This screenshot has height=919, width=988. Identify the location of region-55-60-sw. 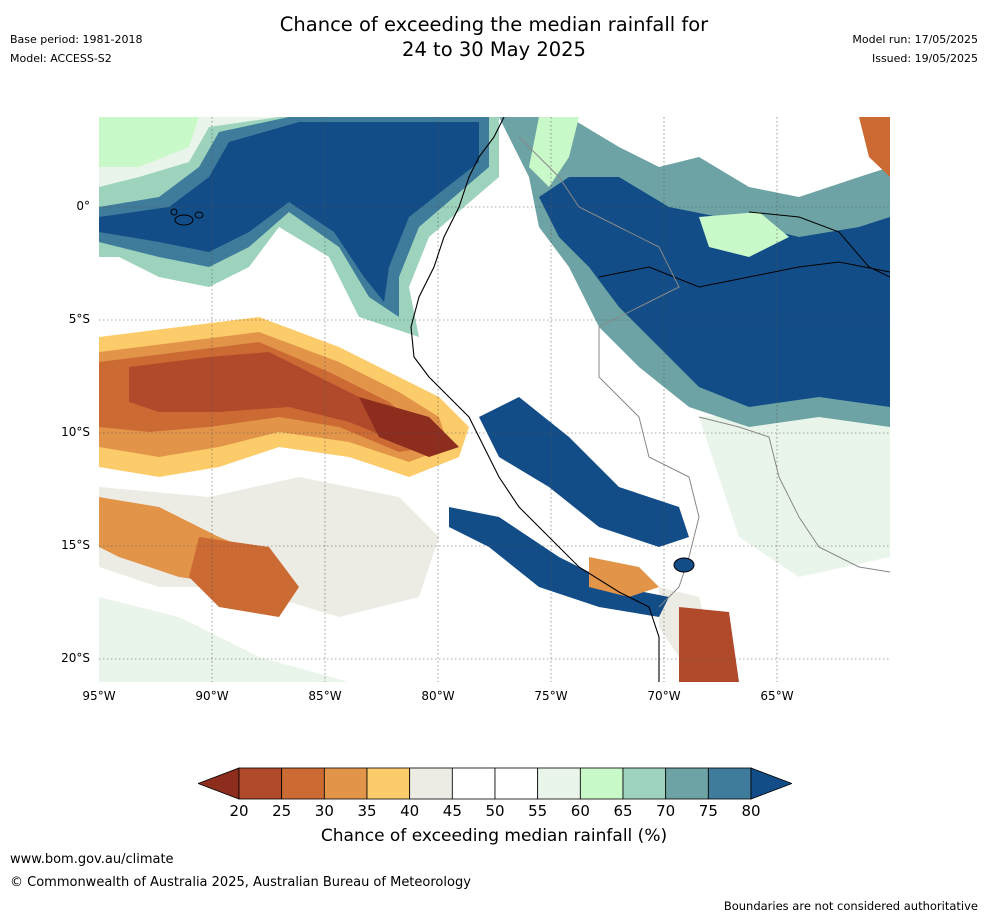
(224, 639).